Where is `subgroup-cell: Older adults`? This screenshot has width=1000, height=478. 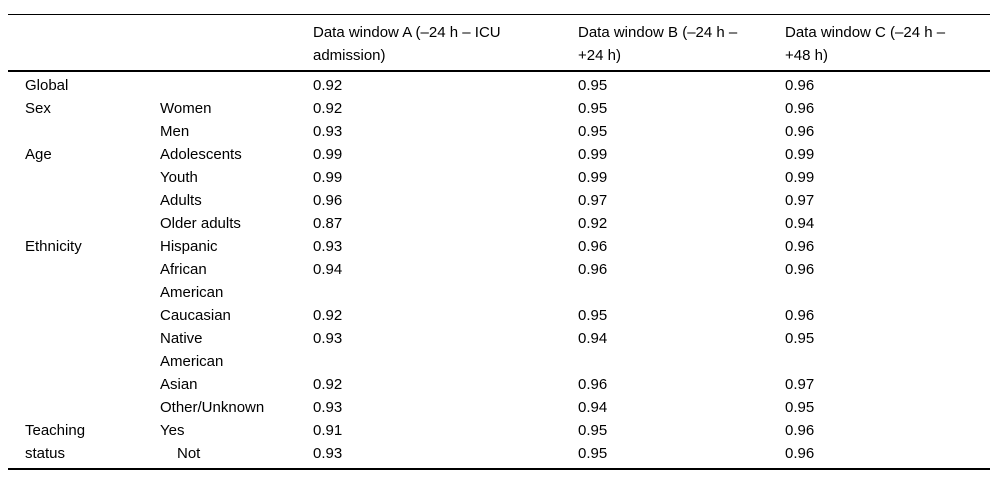 subgroup-cell: Older adults is located at coordinates (200, 223).